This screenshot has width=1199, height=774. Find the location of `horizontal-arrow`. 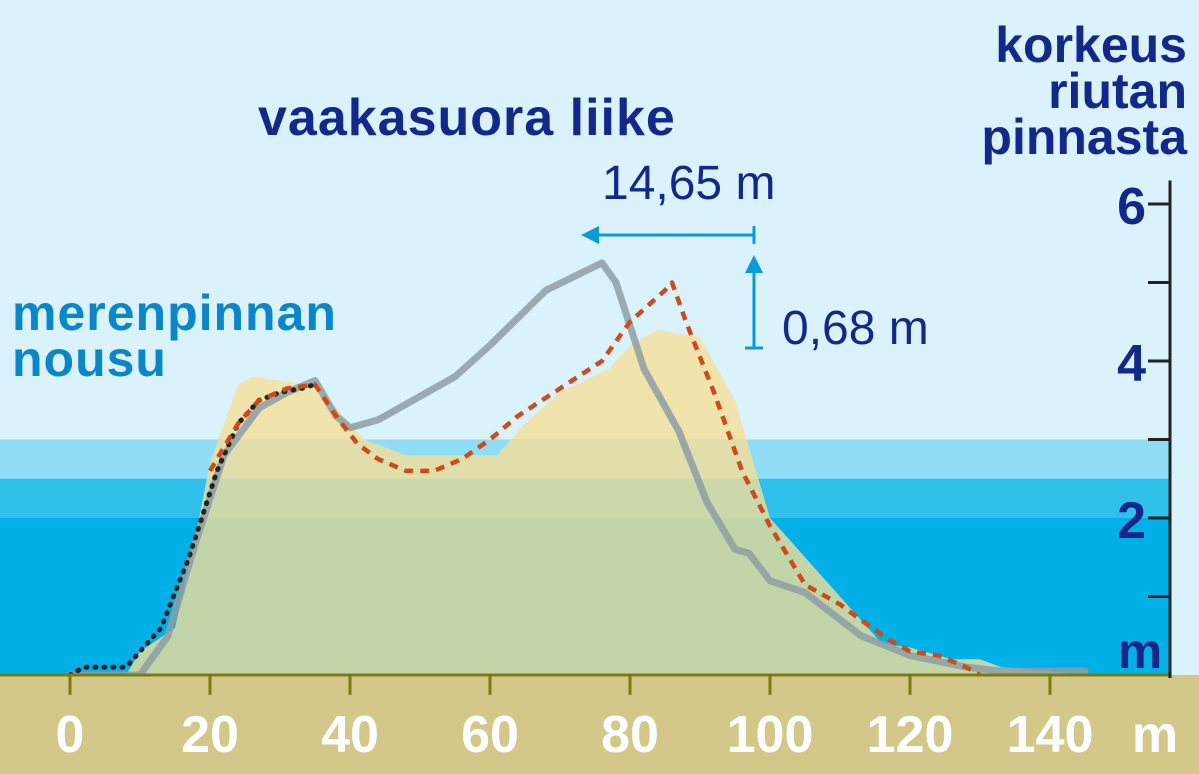

horizontal-arrow is located at coordinates (668, 235).